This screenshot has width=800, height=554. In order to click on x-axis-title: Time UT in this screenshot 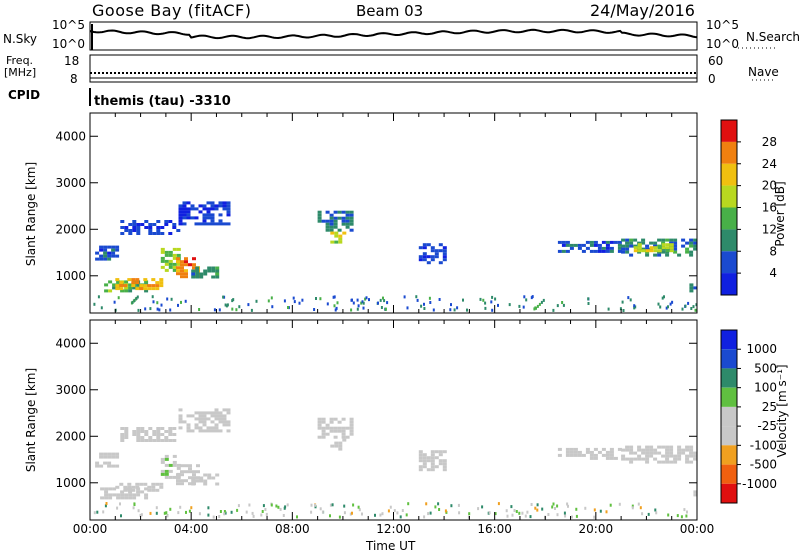, I will do `click(391, 546)`.